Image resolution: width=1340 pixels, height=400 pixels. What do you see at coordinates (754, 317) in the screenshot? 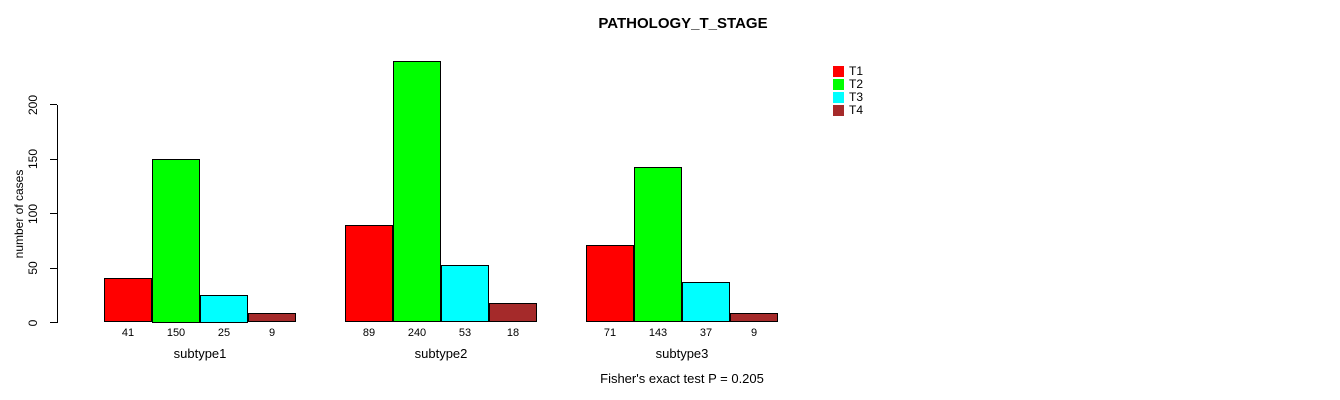
I see `bar-t4-subtype3` at bounding box center [754, 317].